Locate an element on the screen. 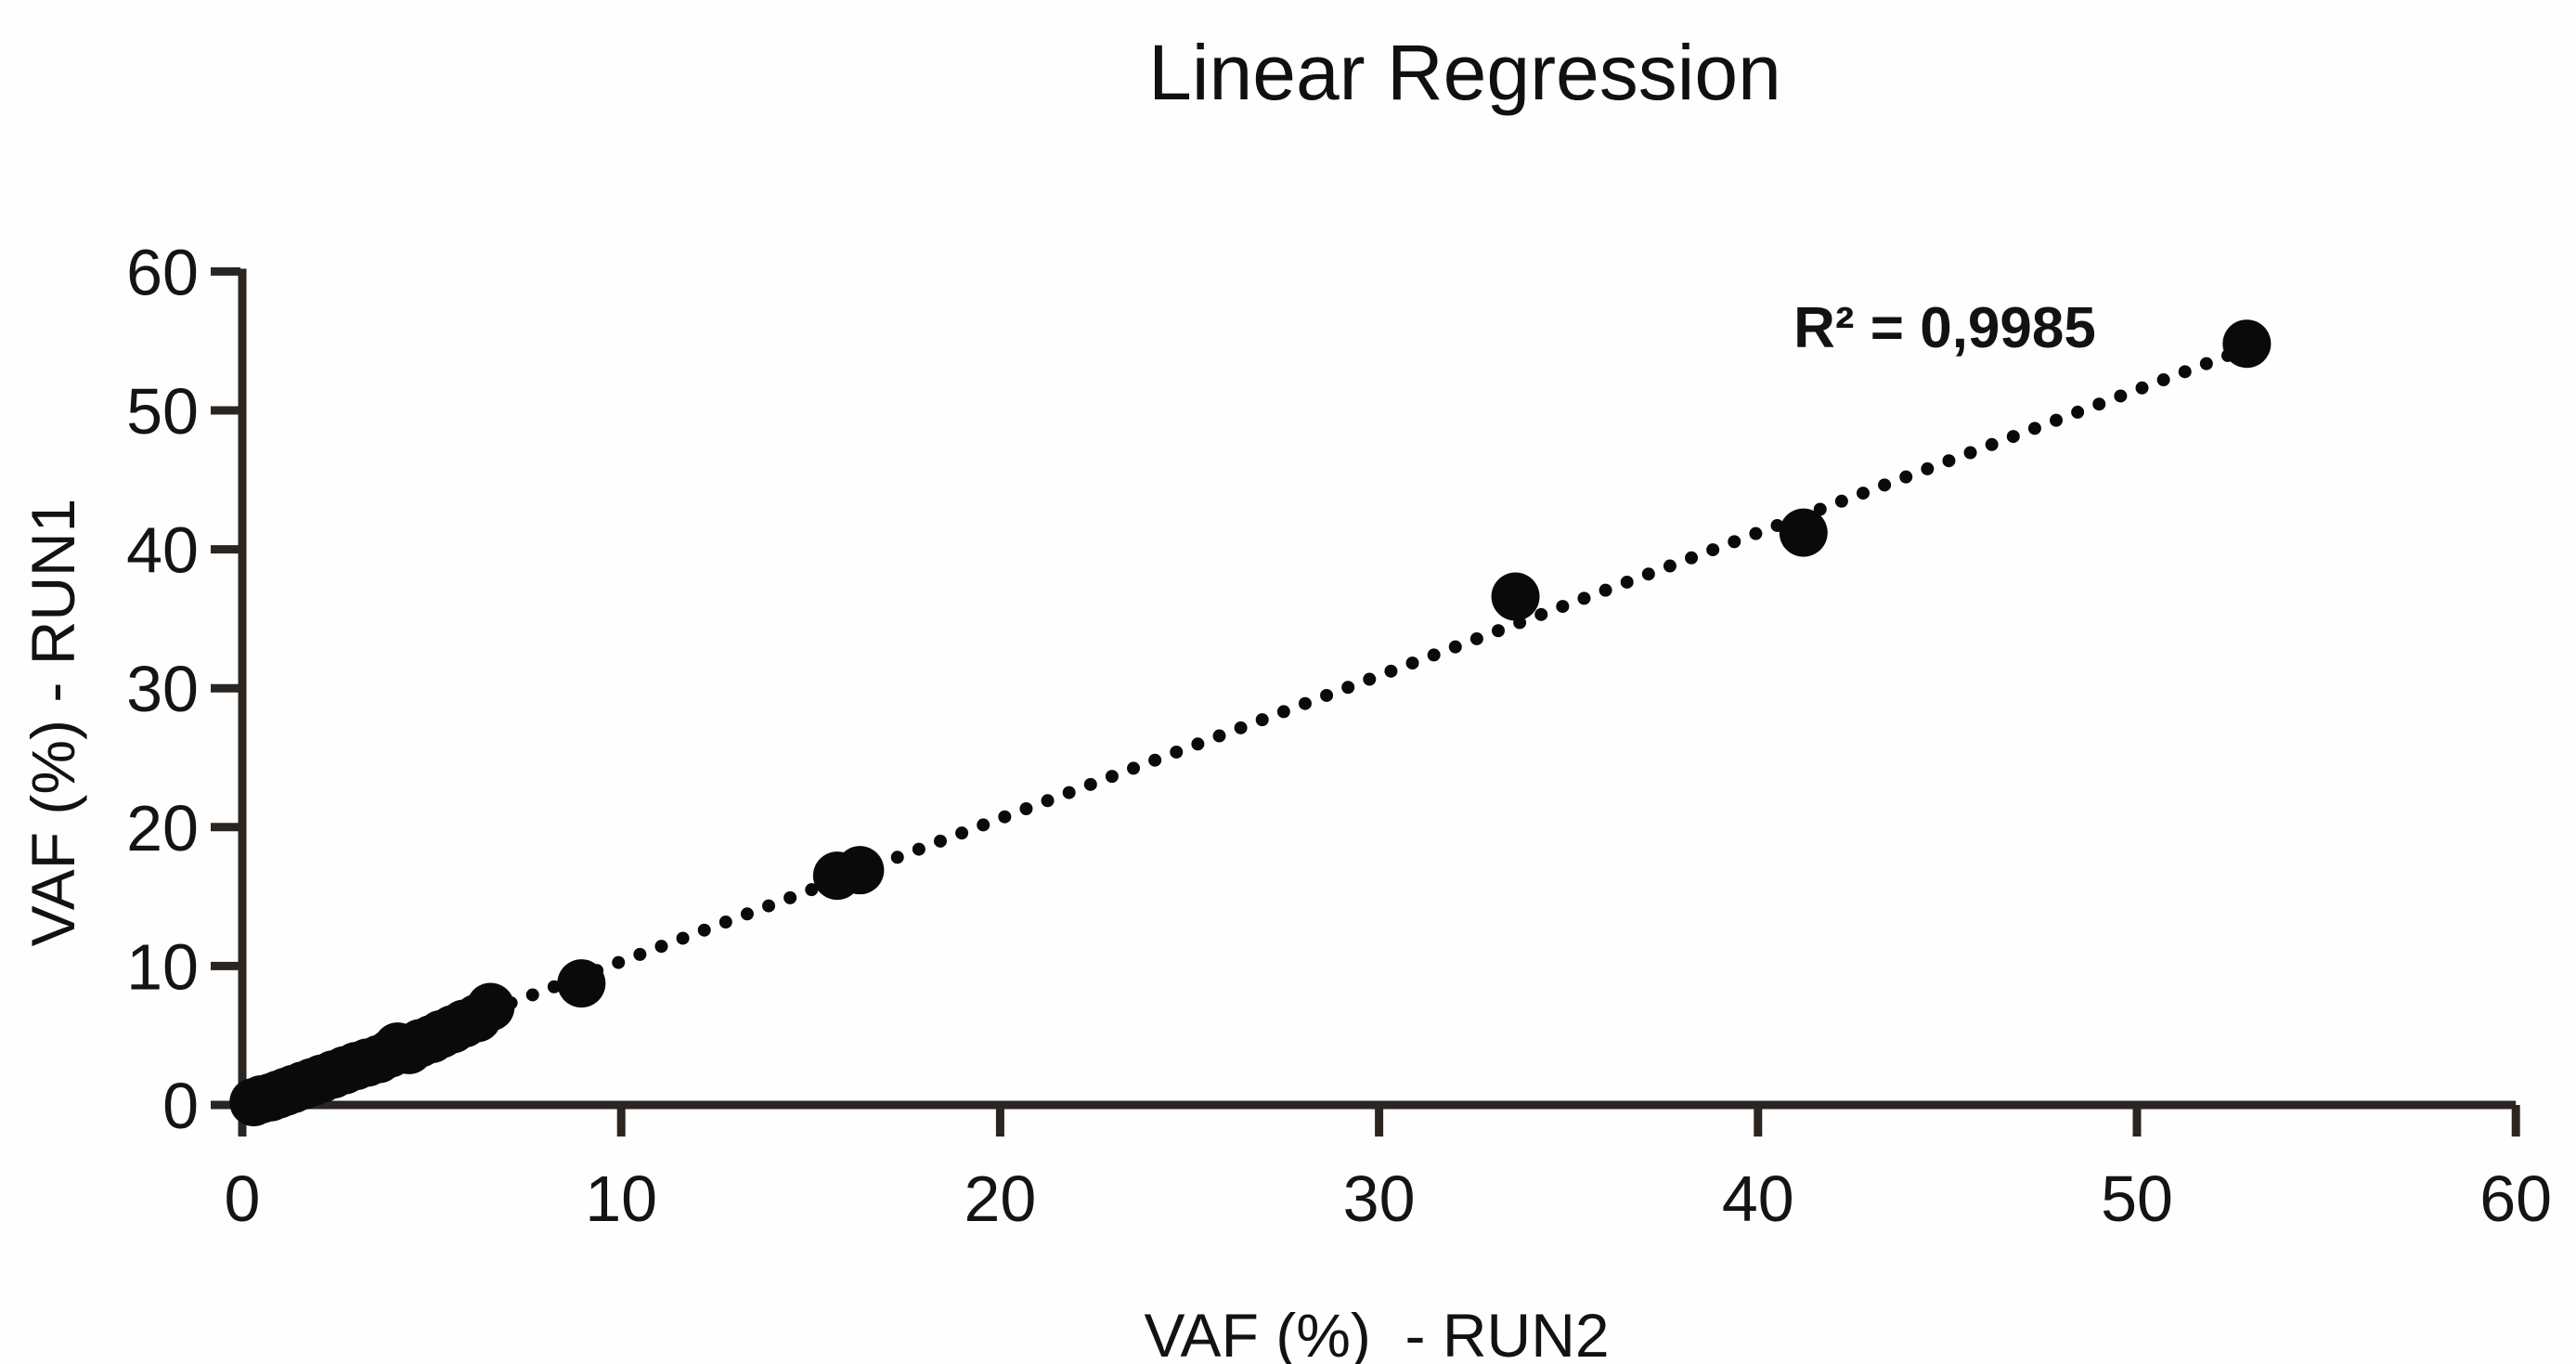 This screenshot has width=2576, height=1364. chart-title: Linear Regression is located at coordinates (1464, 72).